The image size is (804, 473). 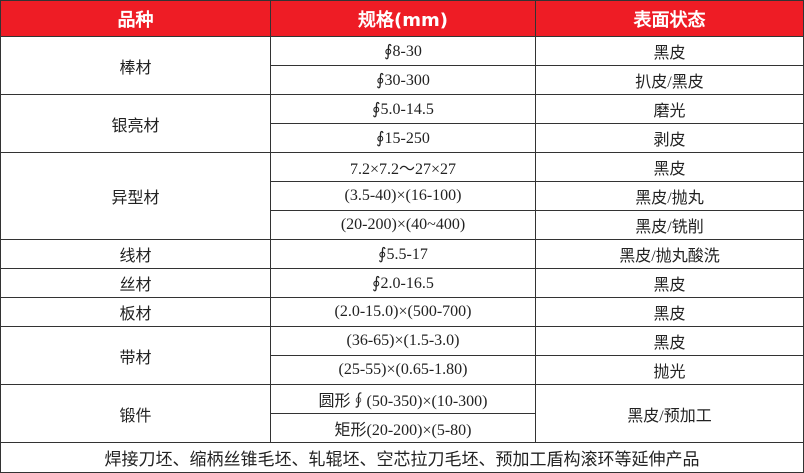 I want to click on spec-cell: (36-65)×(1.5-3.0), so click(x=403, y=341).